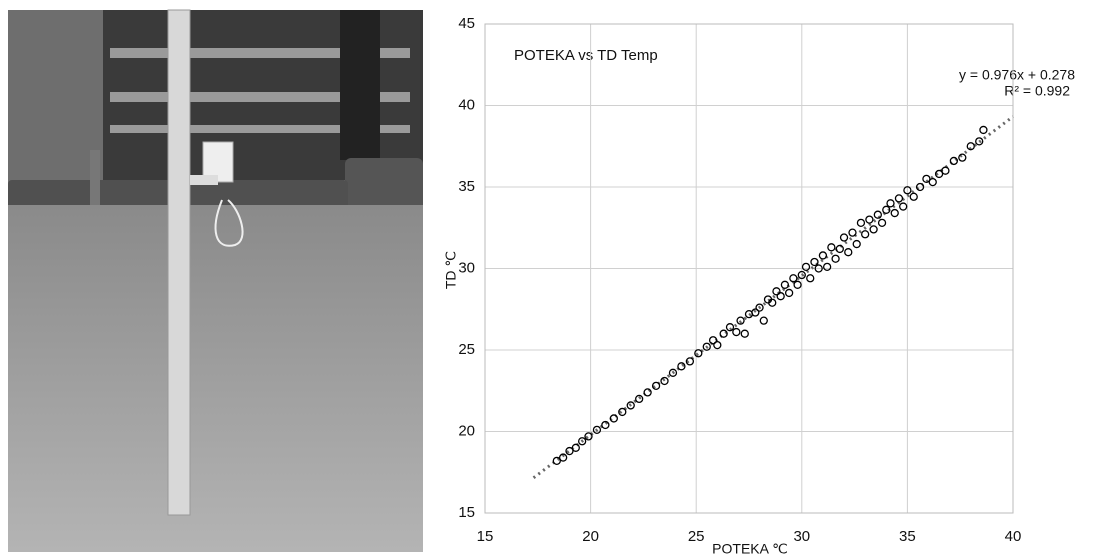  I want to click on x-tick-label: 25, so click(696, 536).